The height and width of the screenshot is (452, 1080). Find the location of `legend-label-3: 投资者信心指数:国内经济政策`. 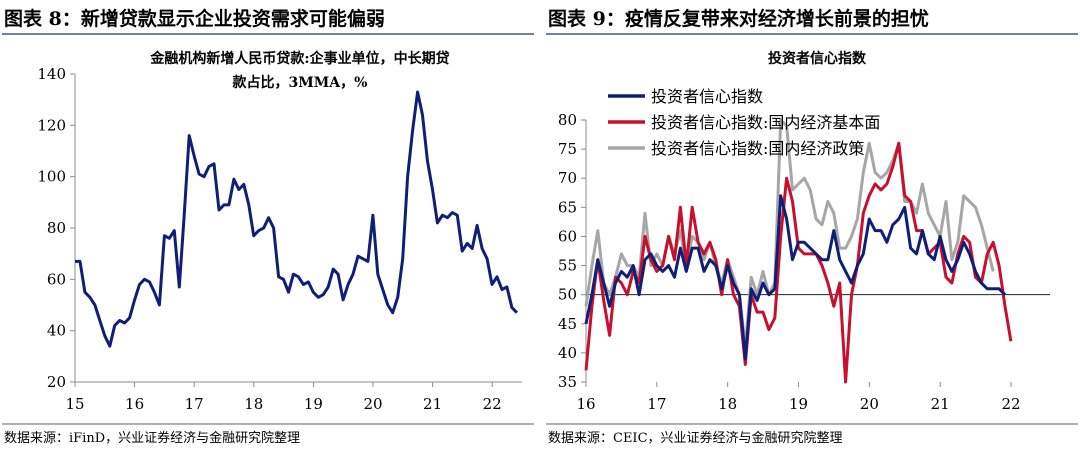

legend-label-3: 投资者信心指数:国内经济政策 is located at coordinates (757, 148).